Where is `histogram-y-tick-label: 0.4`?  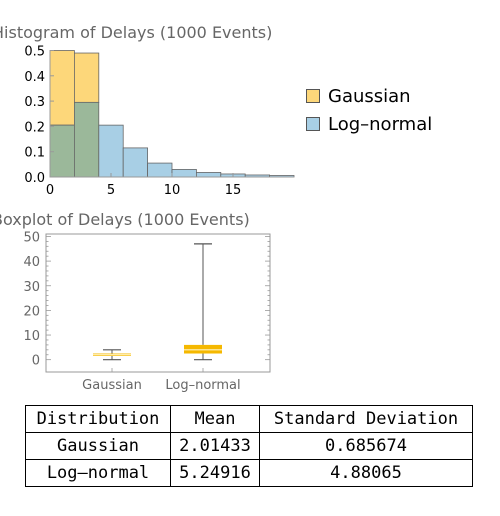
histogram-y-tick-label: 0.4 is located at coordinates (34, 77).